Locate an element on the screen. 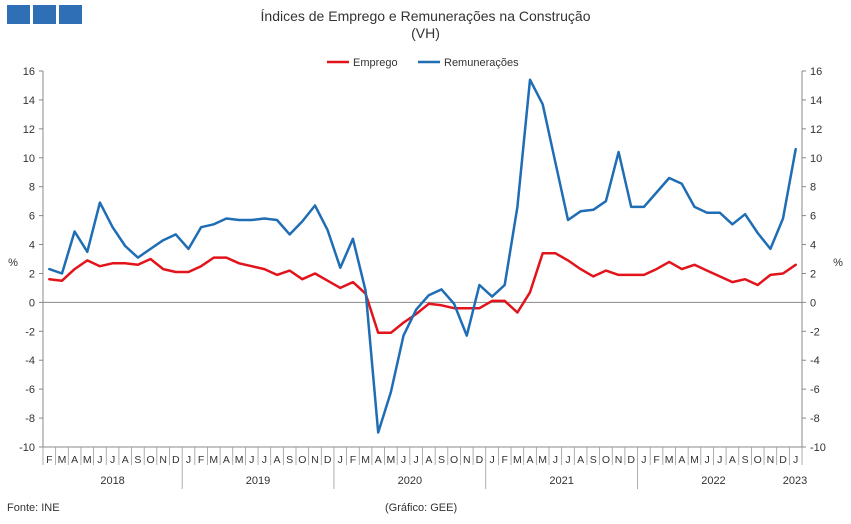 This screenshot has height=524, width=851. y-tick-label-left: -8 is located at coordinates (30, 419).